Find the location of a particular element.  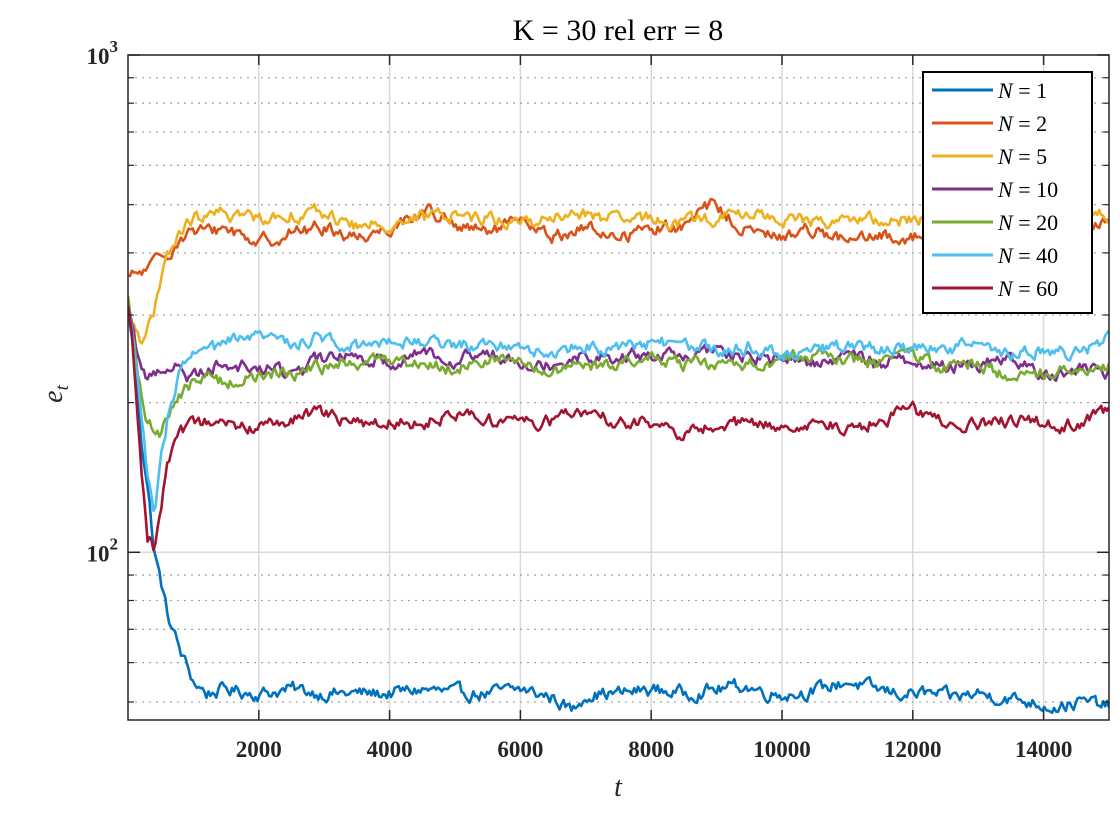

x-tick-label: 6000 is located at coordinates (520, 749).